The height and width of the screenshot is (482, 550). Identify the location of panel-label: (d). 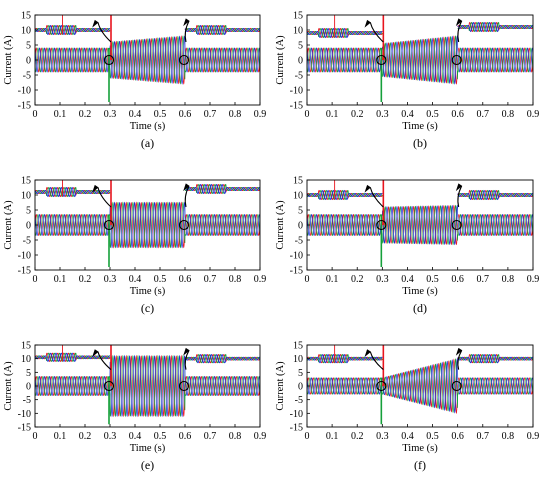
(420, 308).